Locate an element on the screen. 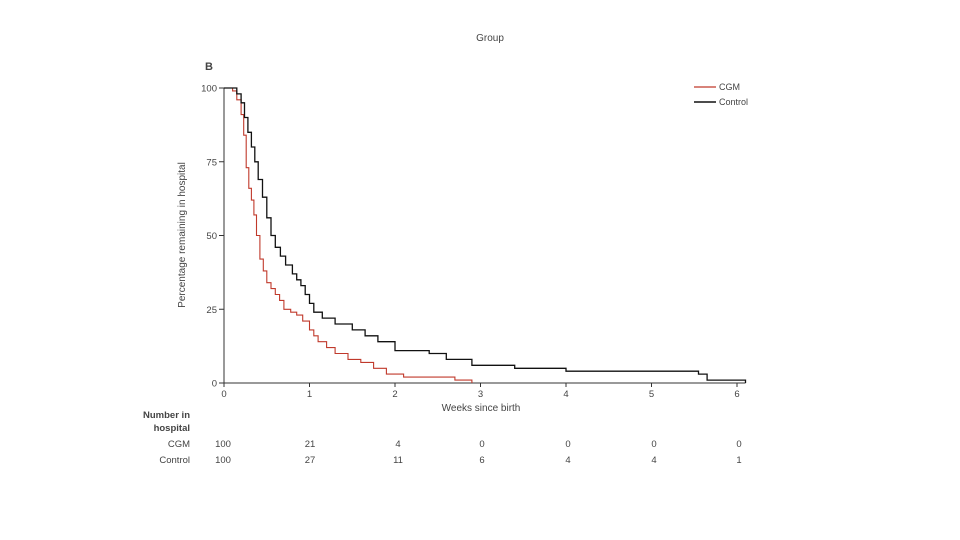 Image resolution: width=960 pixels, height=540 pixels. risk-table-rows: CGM 100 21 4 0 0 0 0 Control 100 27 11 6 4 4 1 is located at coordinates (450, 452).